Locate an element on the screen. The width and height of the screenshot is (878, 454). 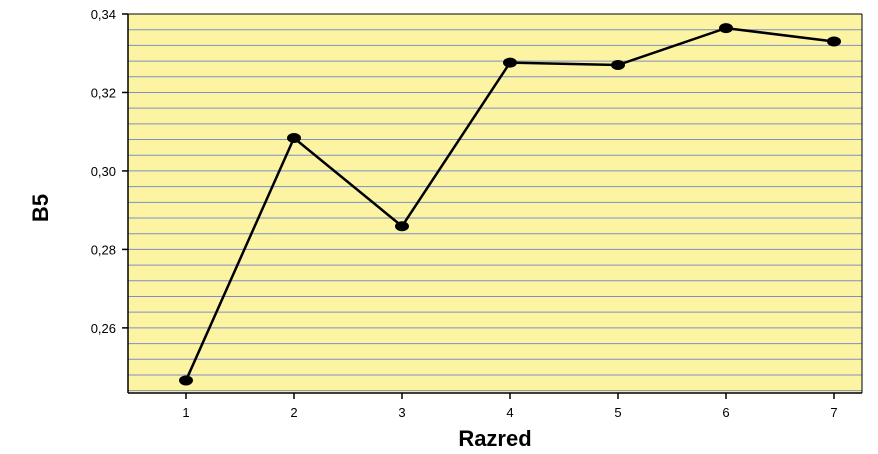
x-axis-label: Razred is located at coordinates (494, 438).